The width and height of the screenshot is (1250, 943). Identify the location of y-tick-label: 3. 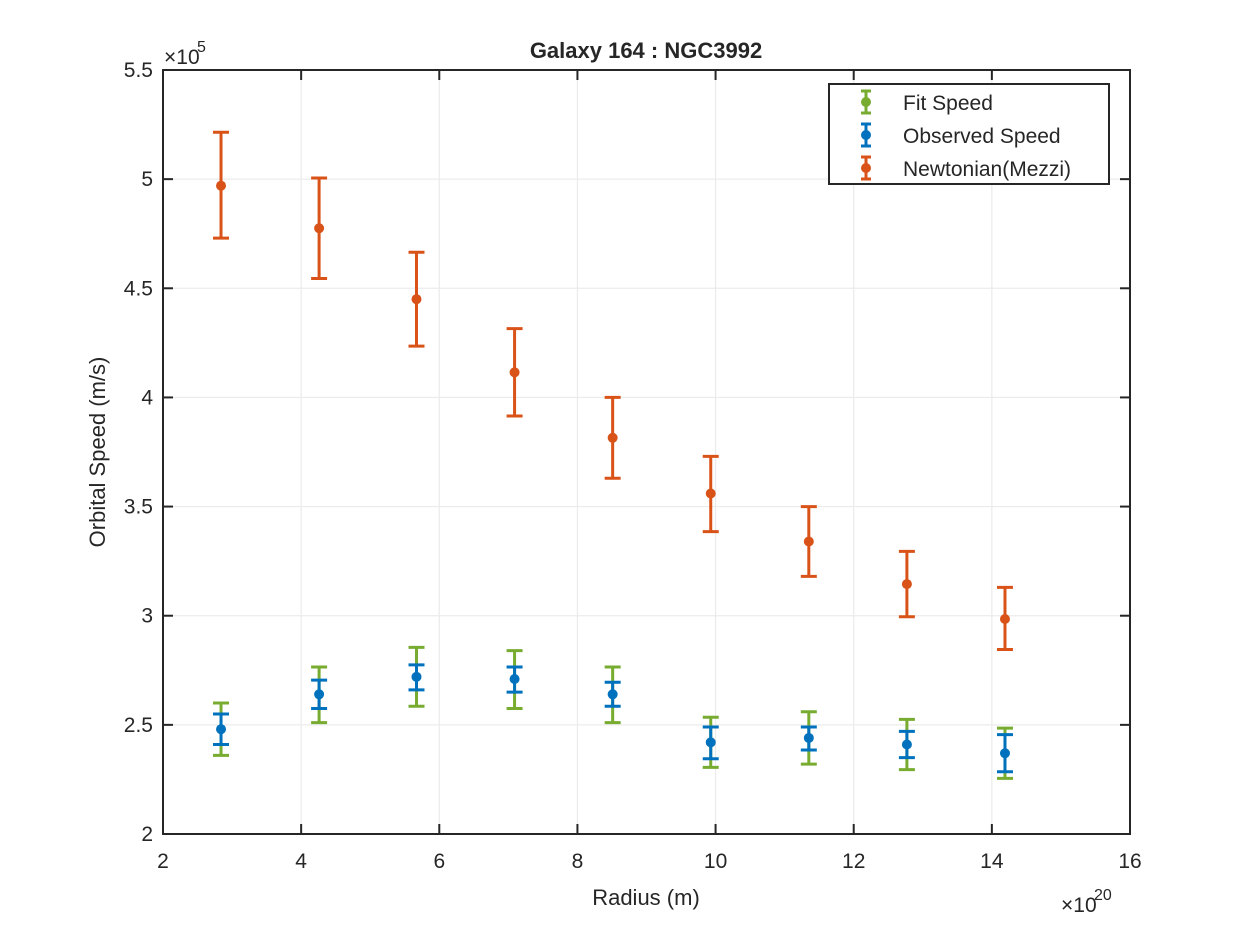
(147, 616).